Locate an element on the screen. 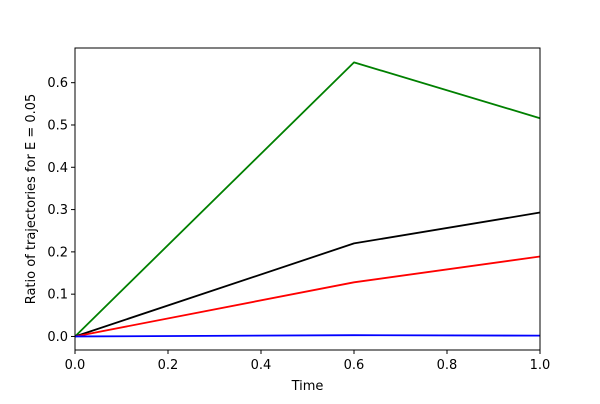  x-axis-label: Time is located at coordinates (307, 386).